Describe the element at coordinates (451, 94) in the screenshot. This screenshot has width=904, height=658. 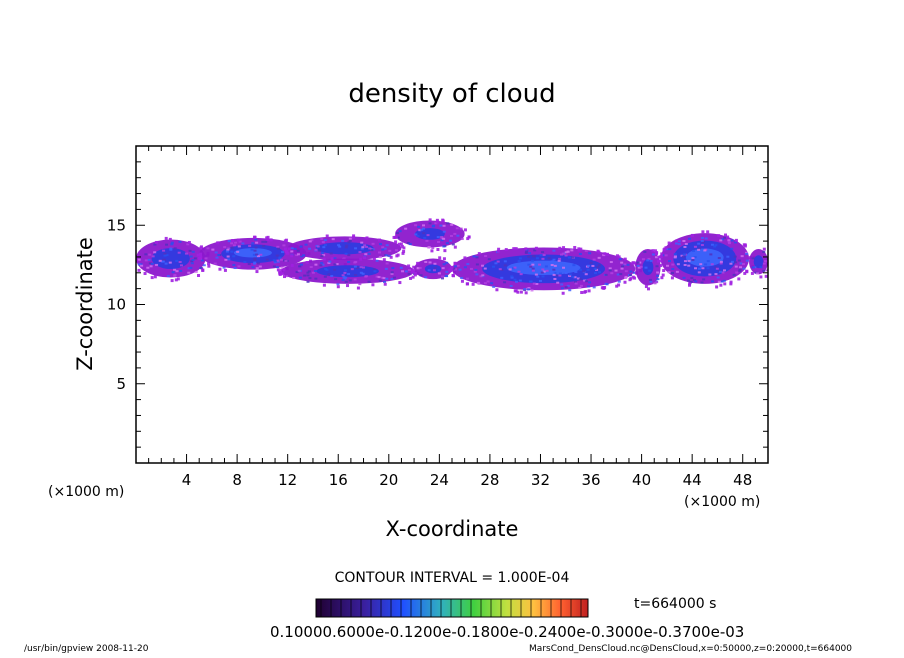
I see `chart-title: density of cloud` at that location.